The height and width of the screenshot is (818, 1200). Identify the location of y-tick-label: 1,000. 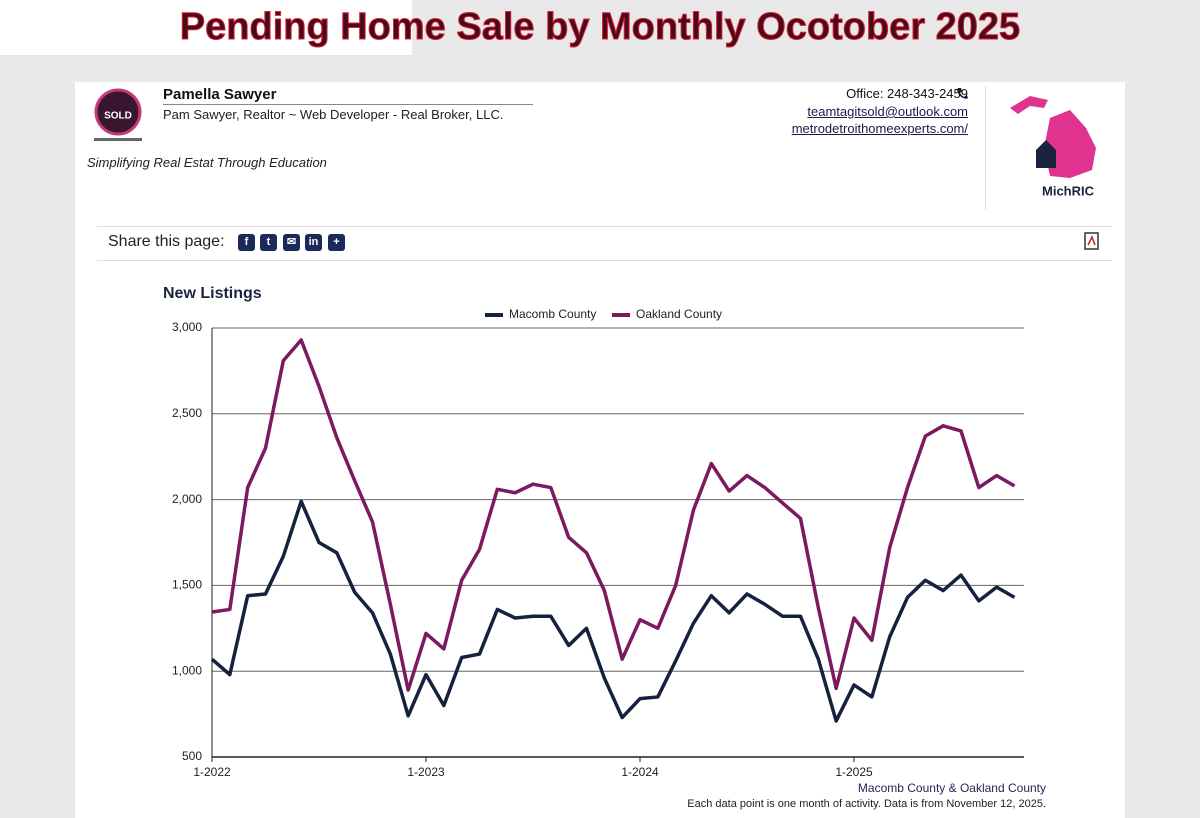
(187, 670).